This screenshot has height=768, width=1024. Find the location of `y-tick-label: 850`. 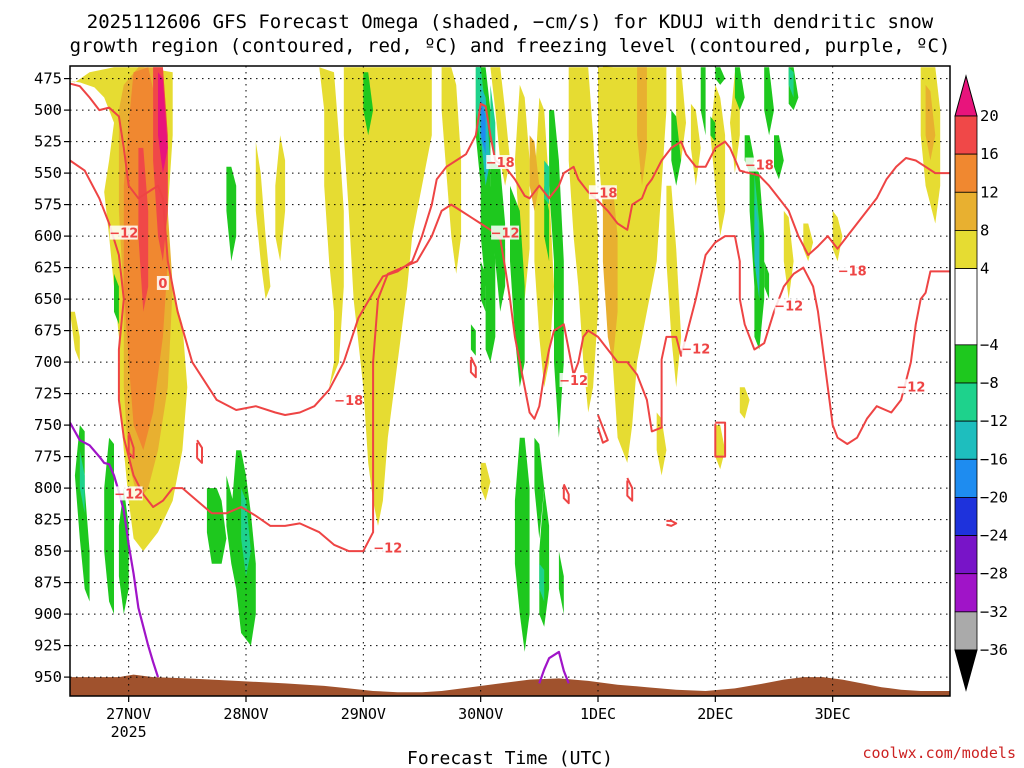

y-tick-label: 850 is located at coordinates (48, 551).